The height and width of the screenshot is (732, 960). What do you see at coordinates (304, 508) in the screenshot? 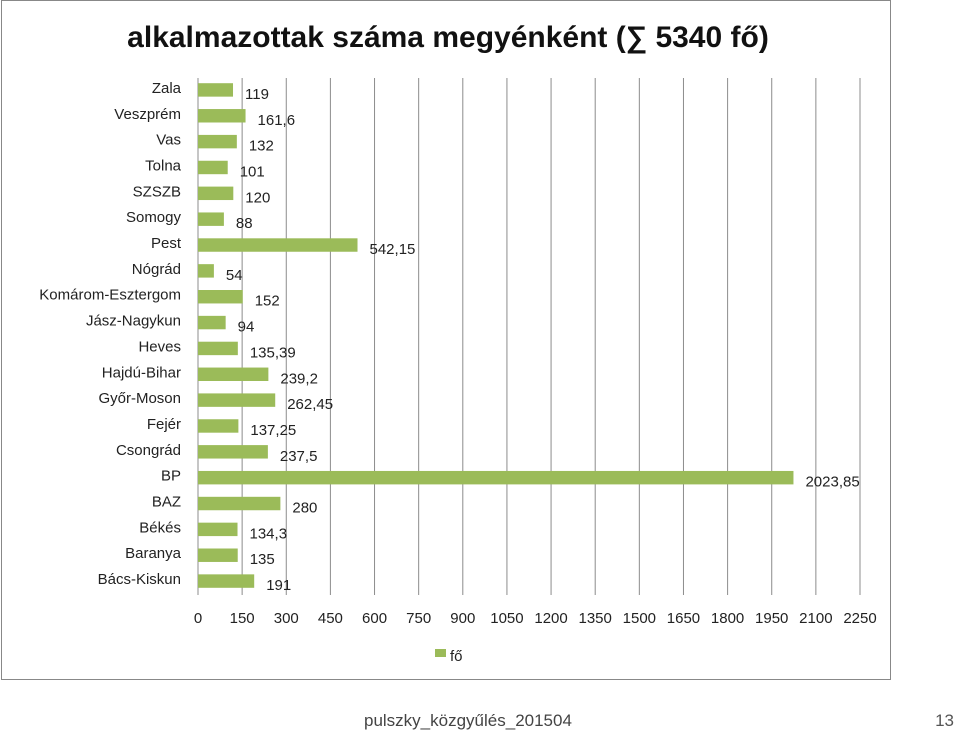
I see `data-label: 280` at bounding box center [304, 508].